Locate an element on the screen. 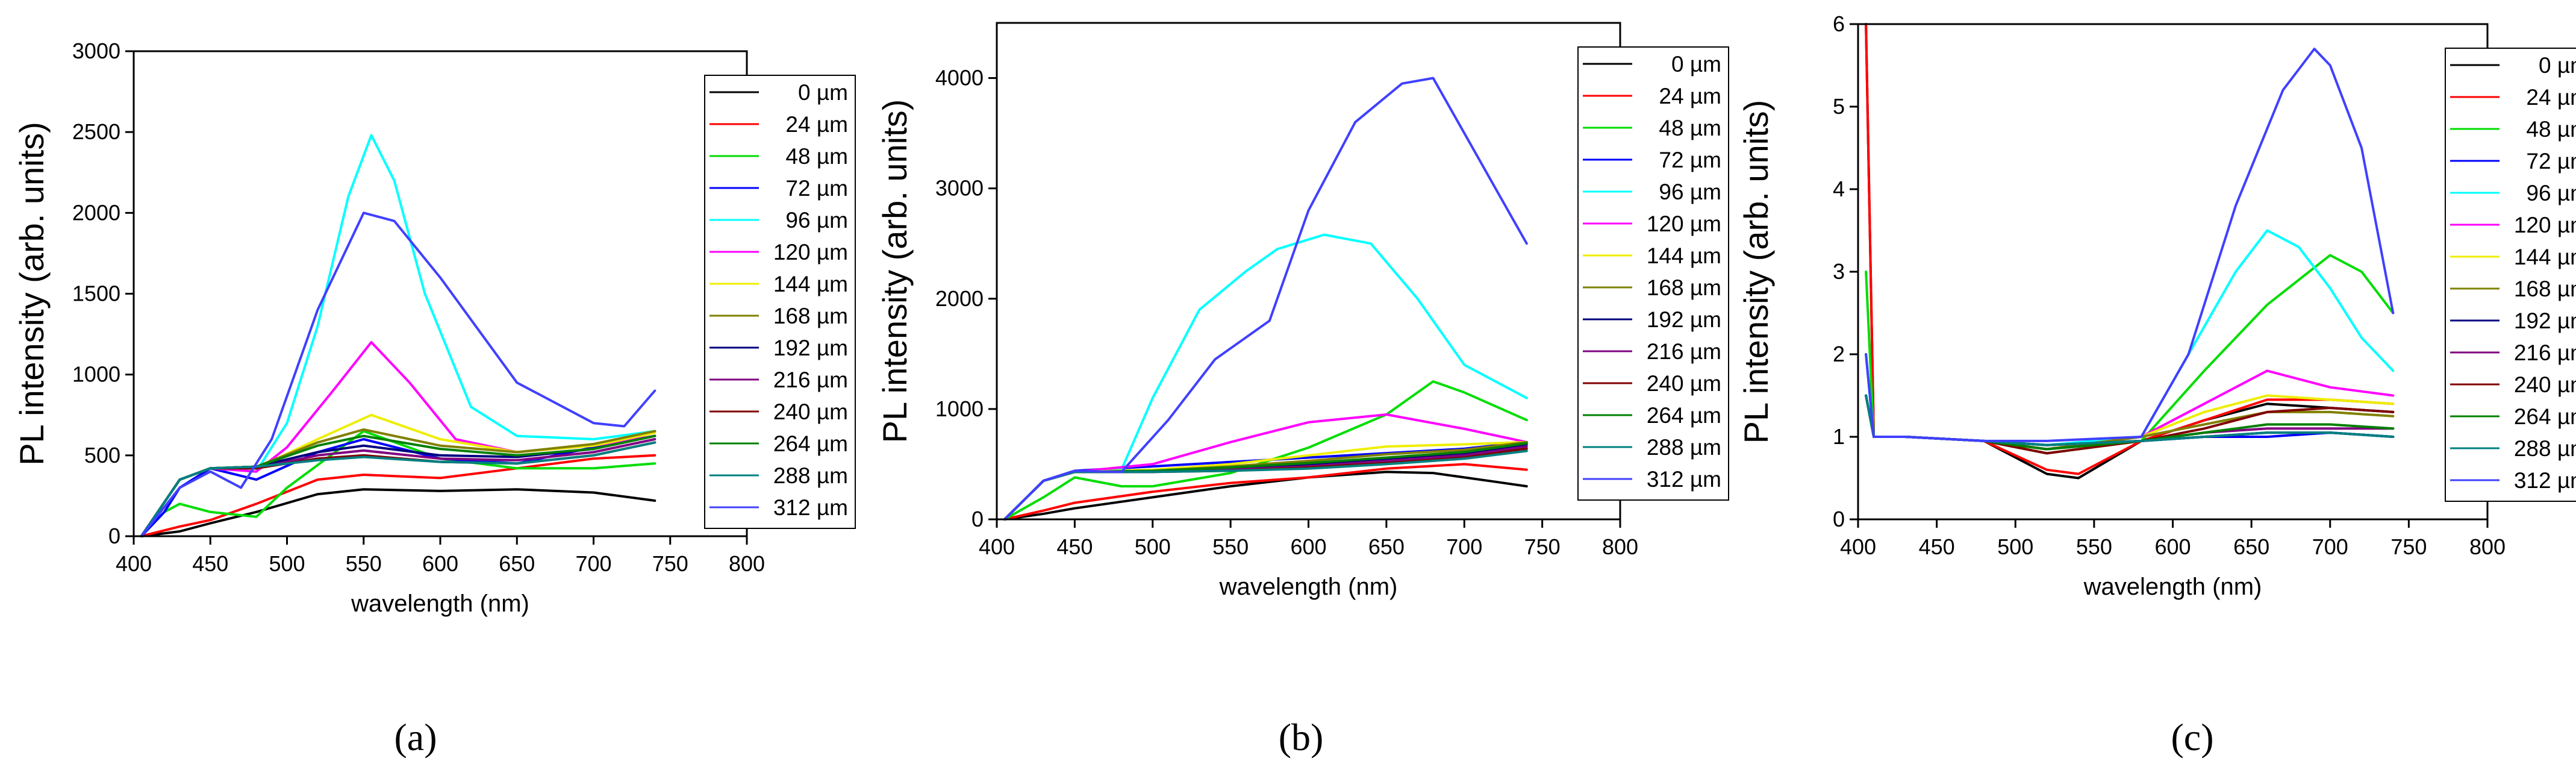  y-tick-label: 2 is located at coordinates (1839, 354).